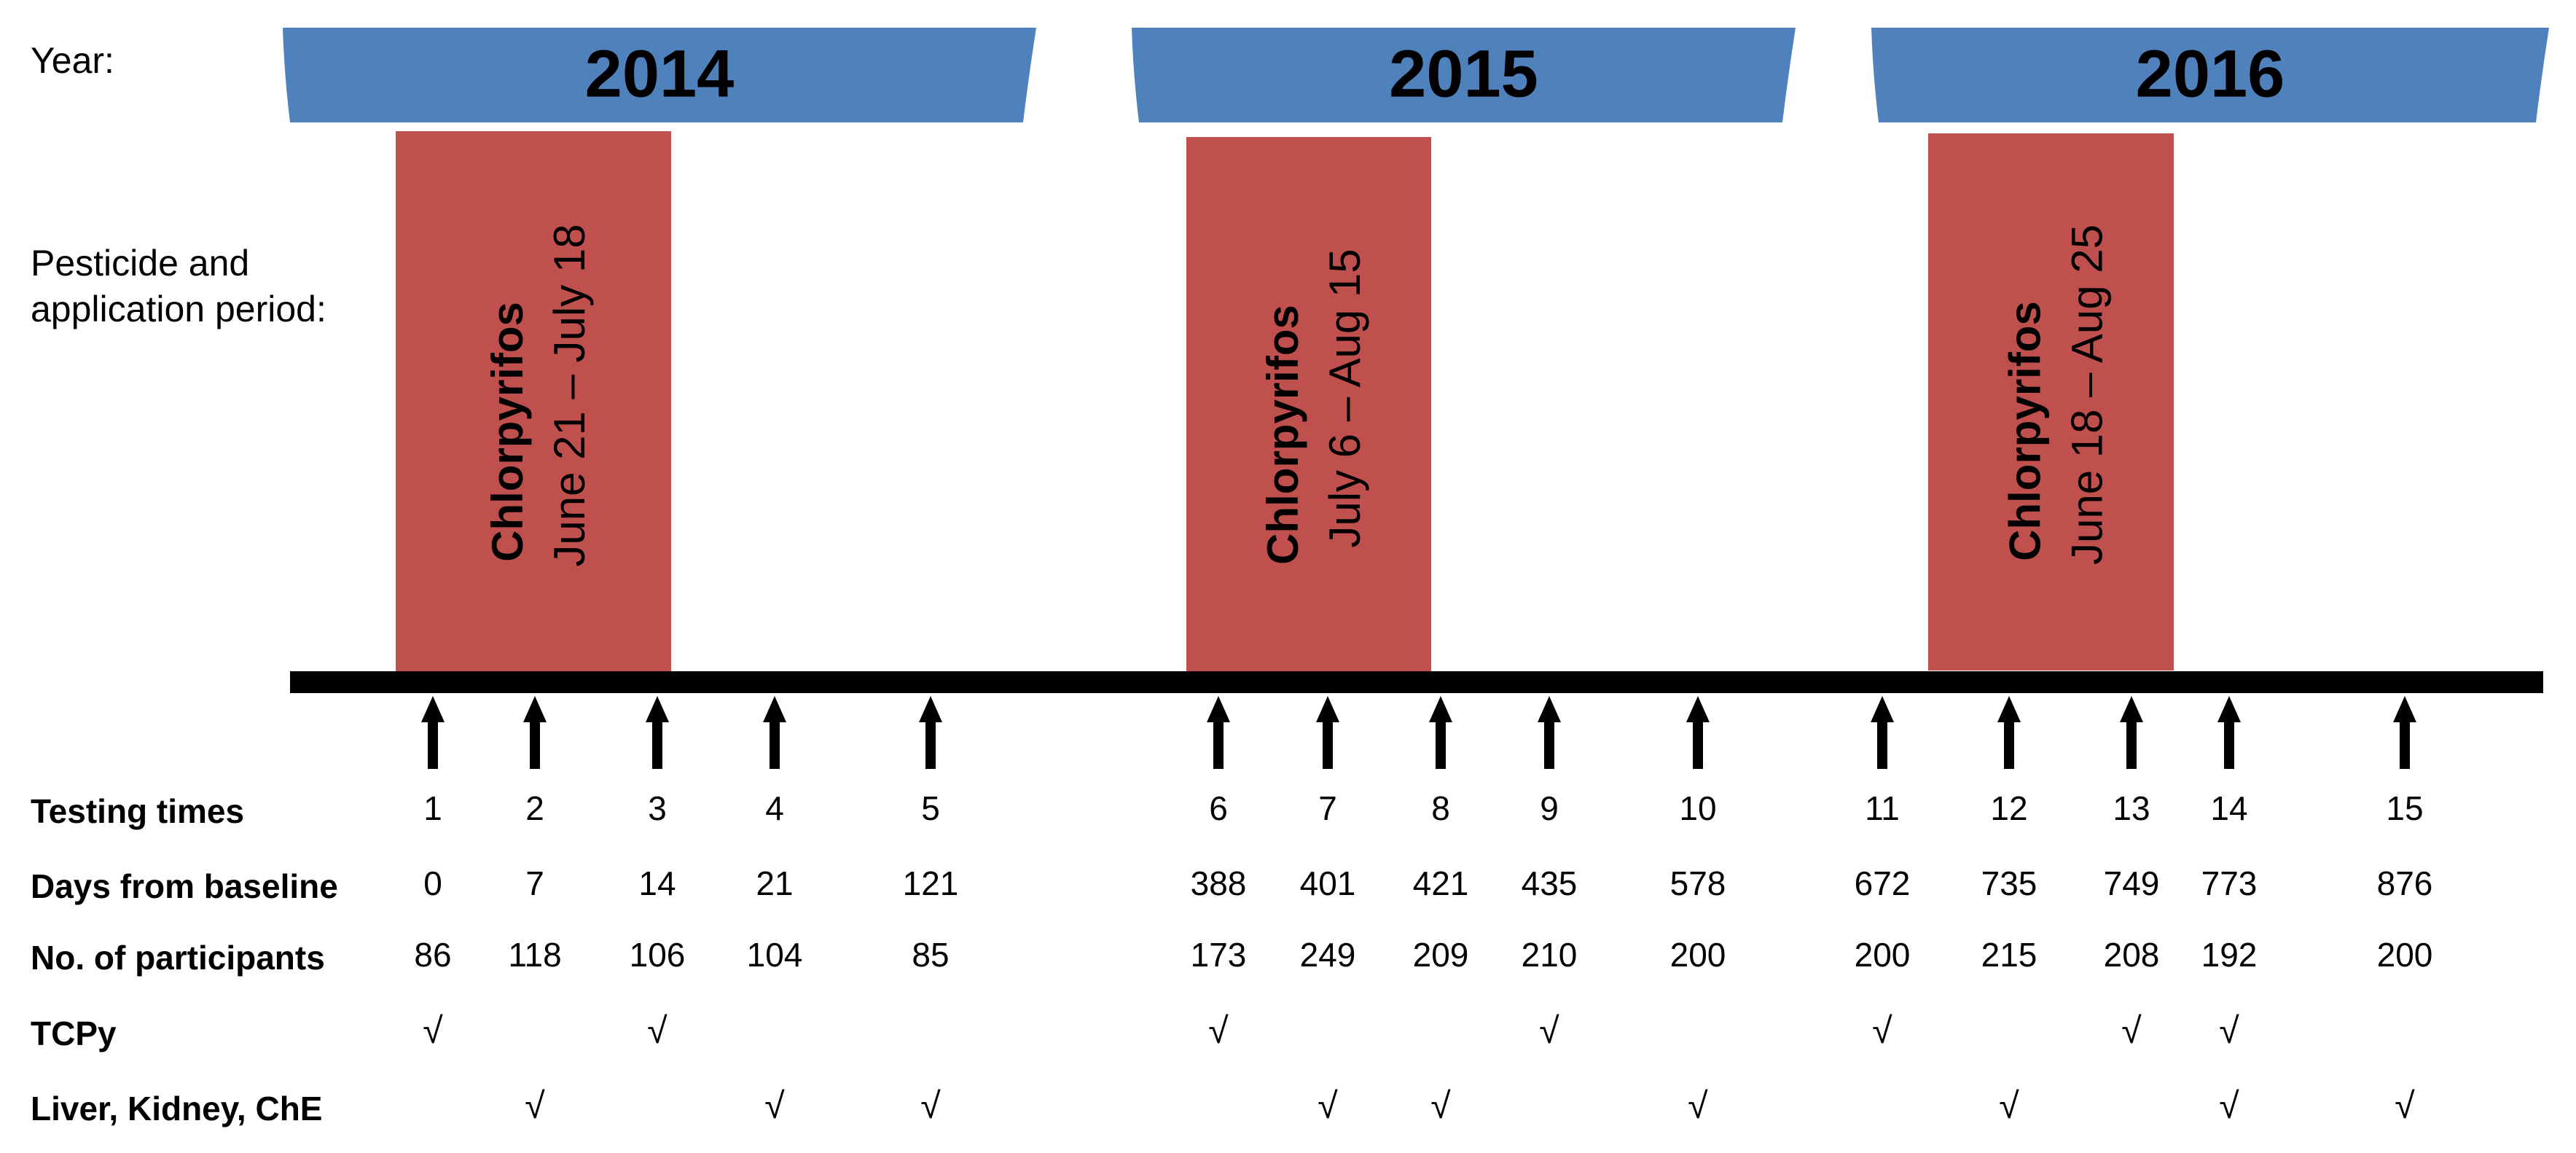  I want to click on liver-kidney-che-check-10: √, so click(1698, 1105).